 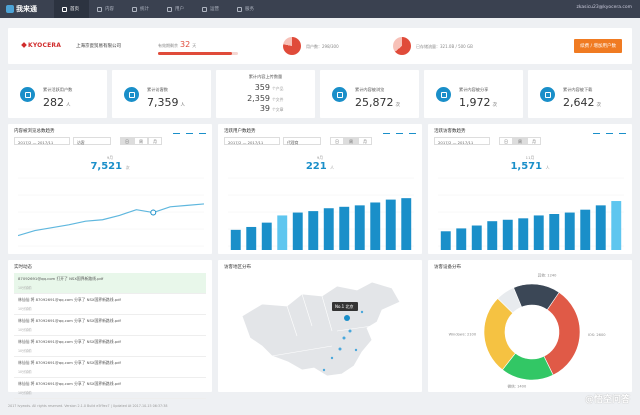 What do you see at coordinates (562, 333) in the screenshot?
I see `pie-slice` at bounding box center [562, 333].